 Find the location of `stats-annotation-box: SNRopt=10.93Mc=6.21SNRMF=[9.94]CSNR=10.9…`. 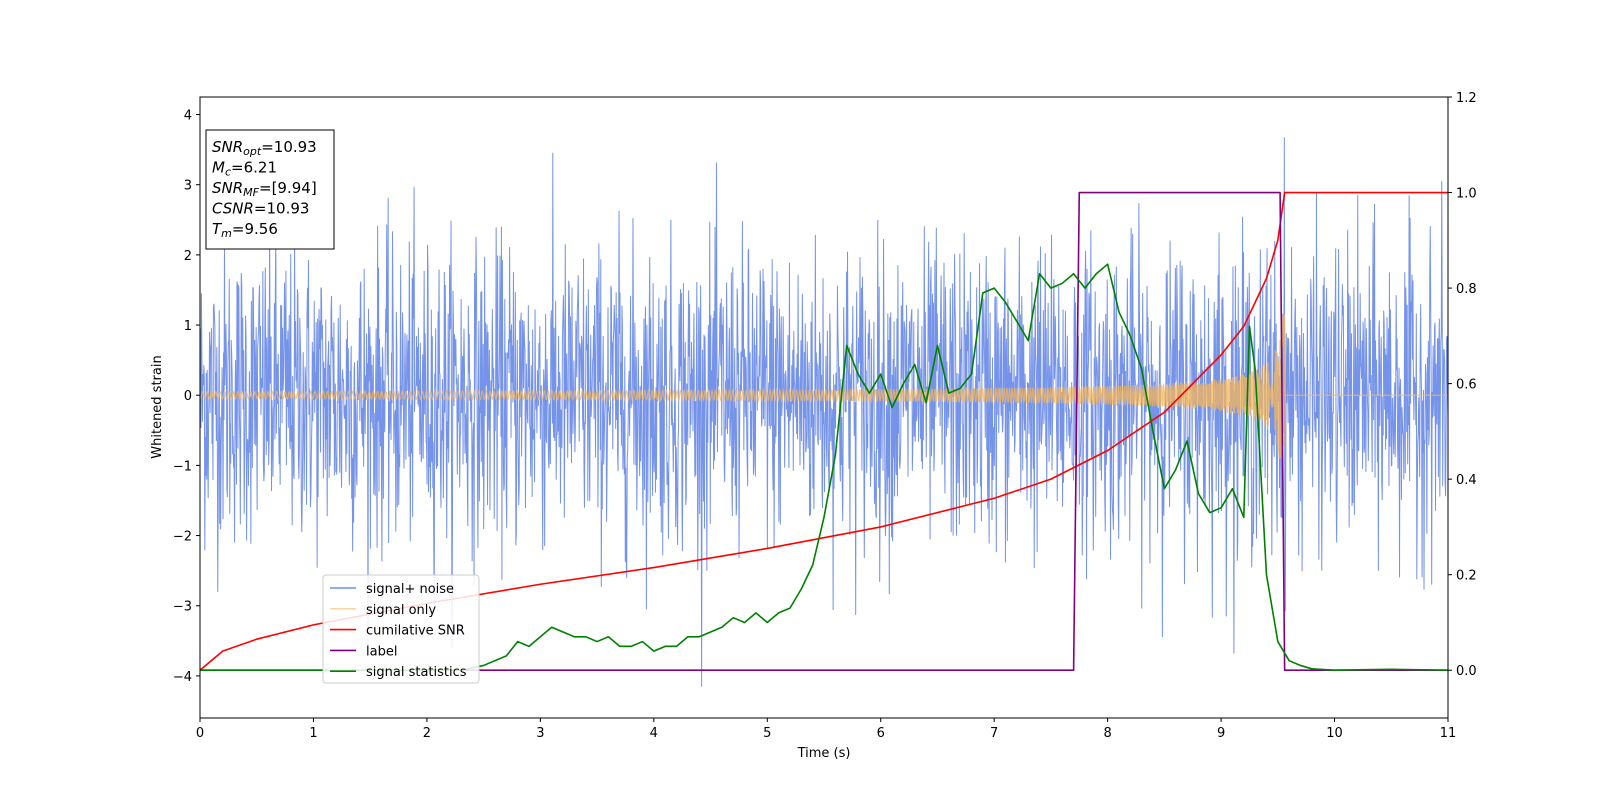

stats-annotation-box: SNRopt=10.93Mc=6.21SNRMF=[9.94]CSNR=10.9… is located at coordinates (270, 189).